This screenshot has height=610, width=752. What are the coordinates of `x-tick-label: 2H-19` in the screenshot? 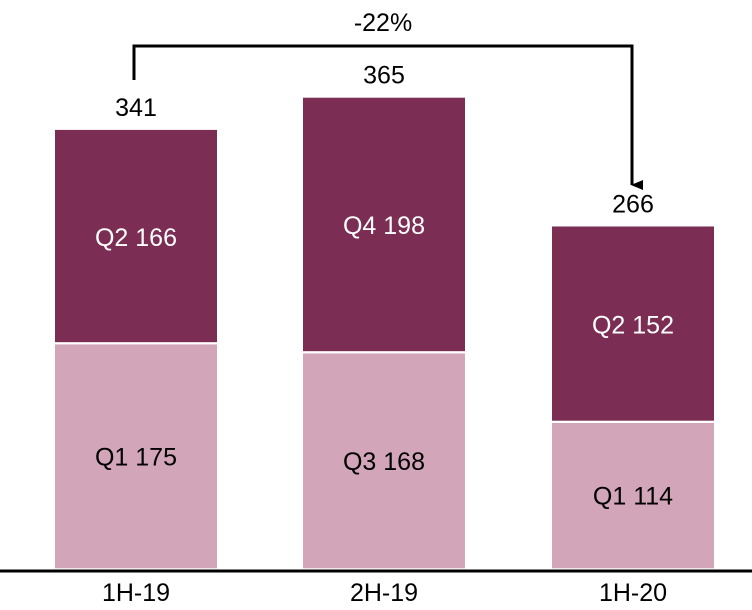 It's located at (384, 593).